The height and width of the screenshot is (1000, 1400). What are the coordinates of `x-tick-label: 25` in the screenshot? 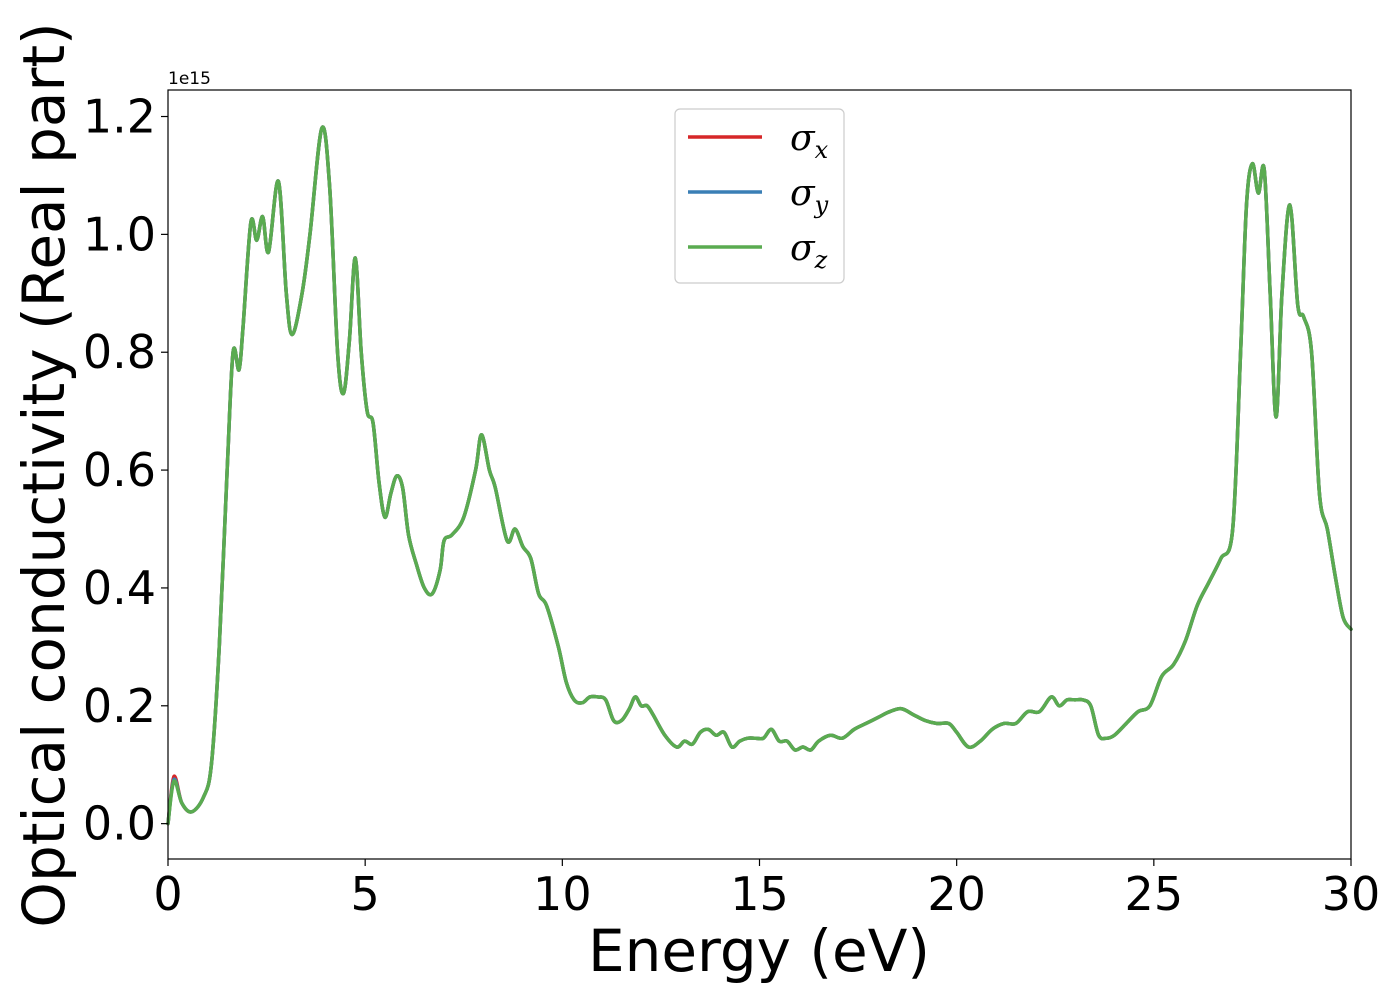 It's located at (1154, 894).